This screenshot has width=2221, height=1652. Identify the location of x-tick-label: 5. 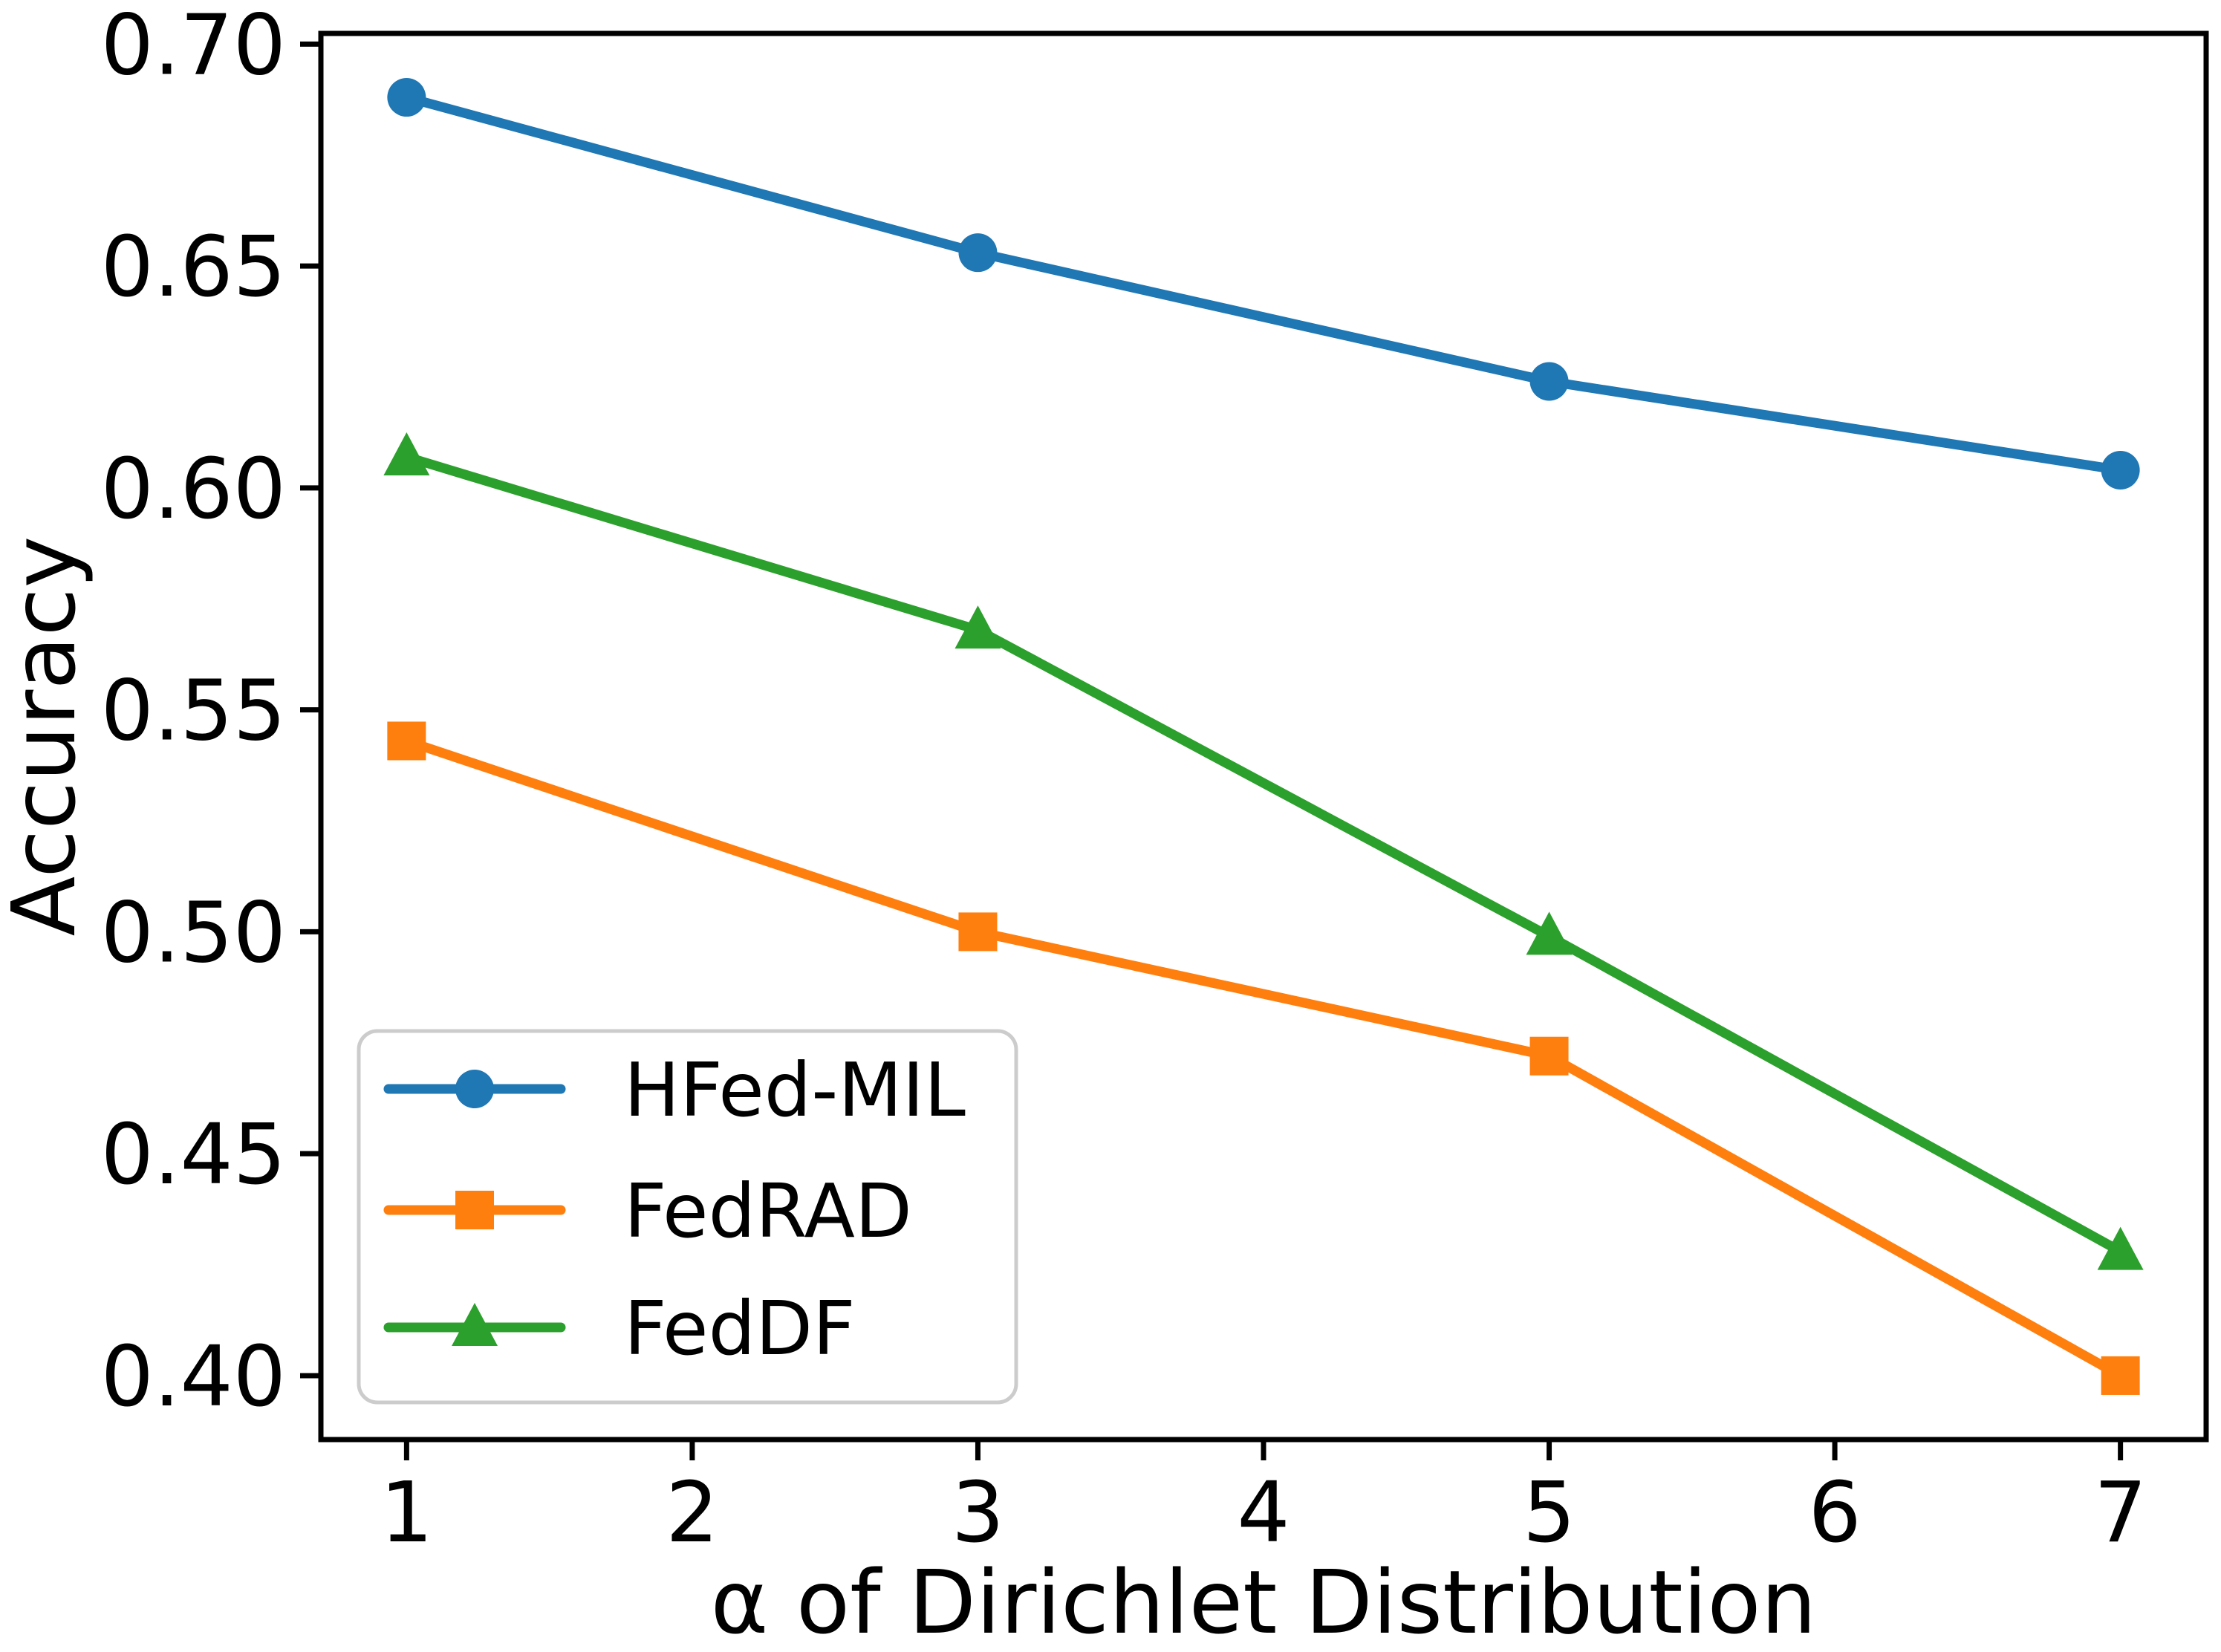
(1549, 1513).